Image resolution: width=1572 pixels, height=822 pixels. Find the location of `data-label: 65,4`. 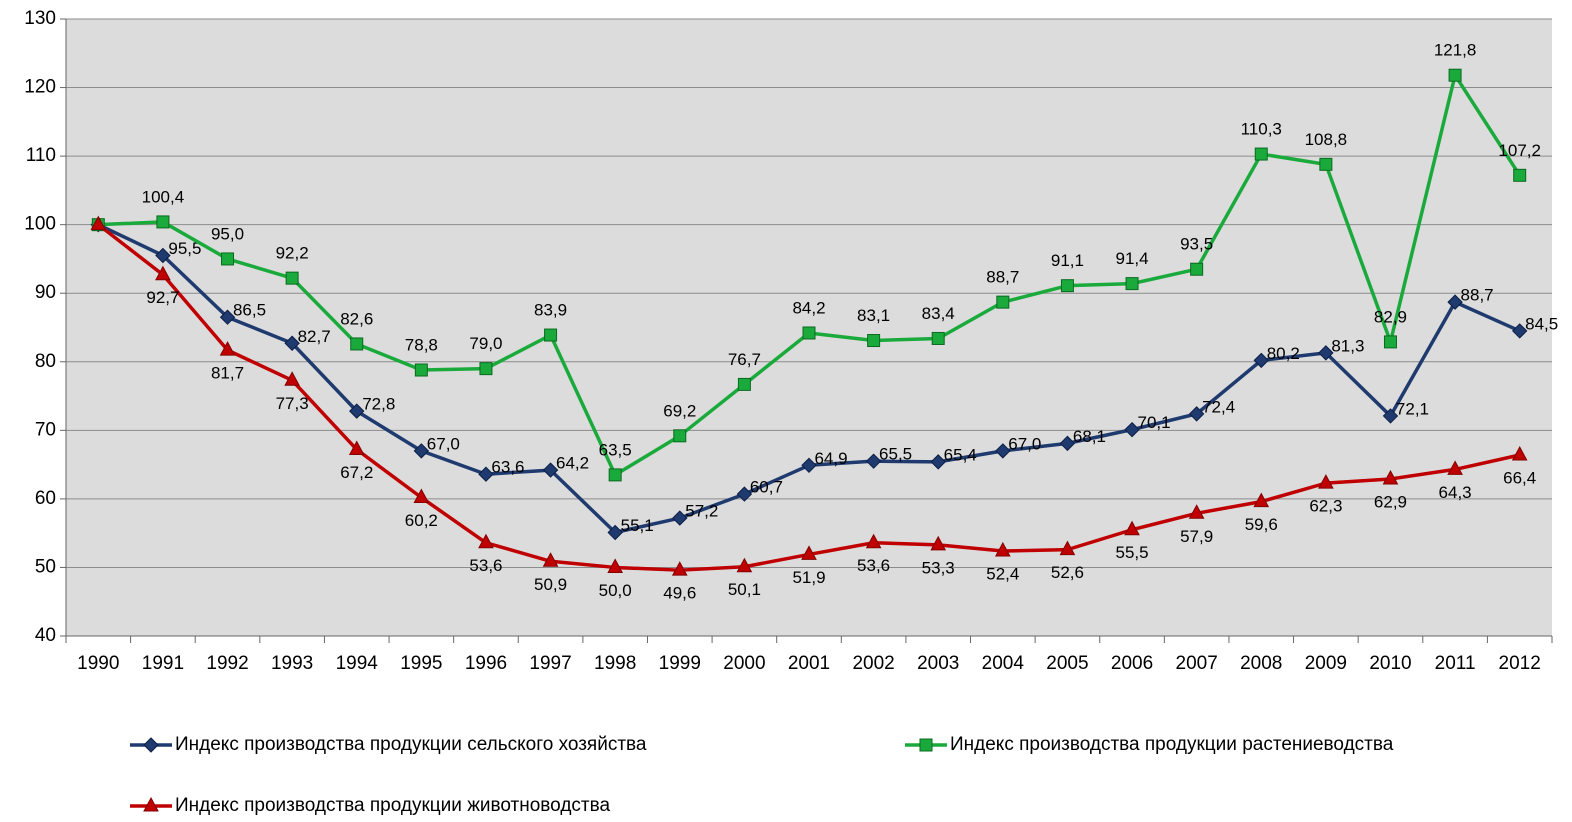

data-label: 65,4 is located at coordinates (960, 454).